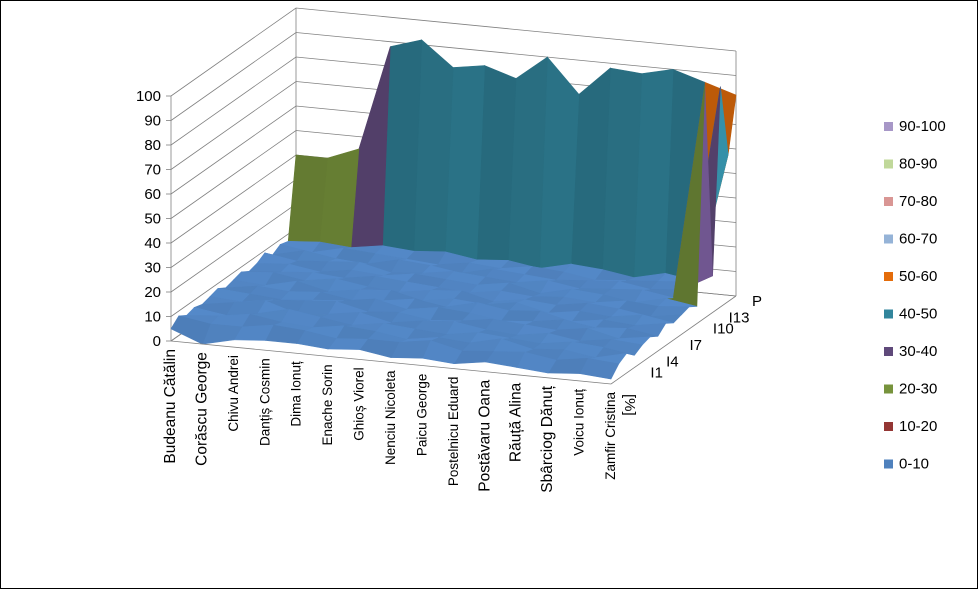 The height and width of the screenshot is (589, 978). I want to click on category-tick-label: Ghioș Viorel, so click(359, 403).